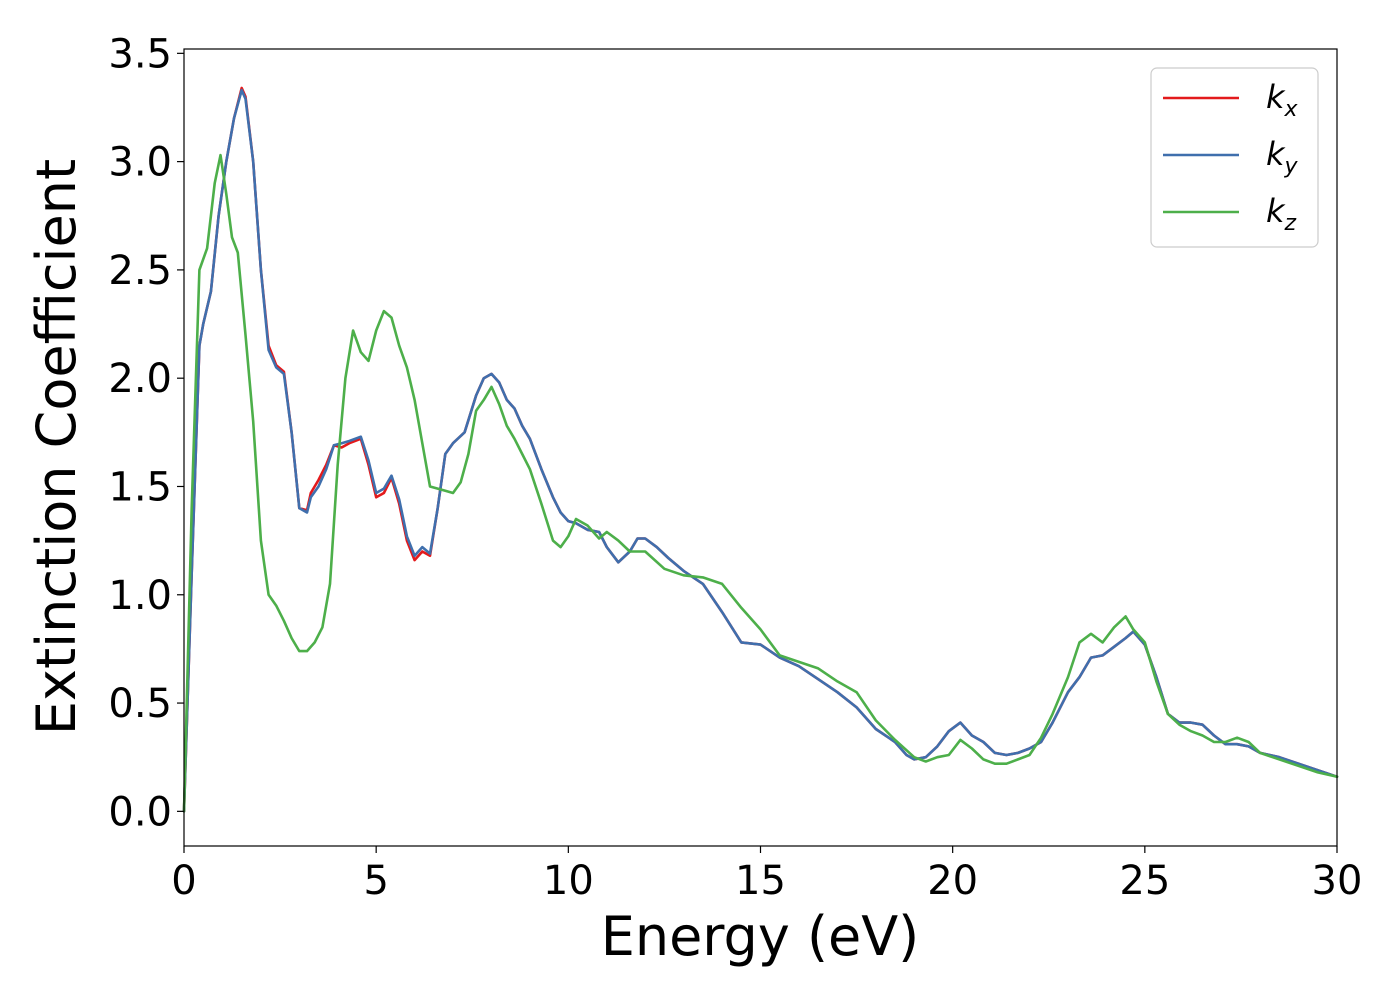  I want to click on y-tick-label: 1.0, so click(140, 596).